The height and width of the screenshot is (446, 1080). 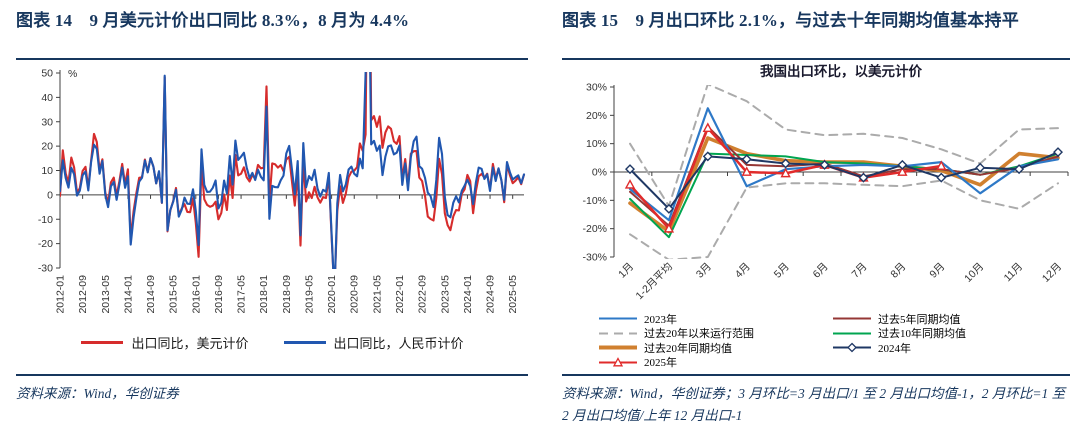 I want to click on figure-14-source-text: 资料来源：Wind，华创证券, so click(x=97, y=393).